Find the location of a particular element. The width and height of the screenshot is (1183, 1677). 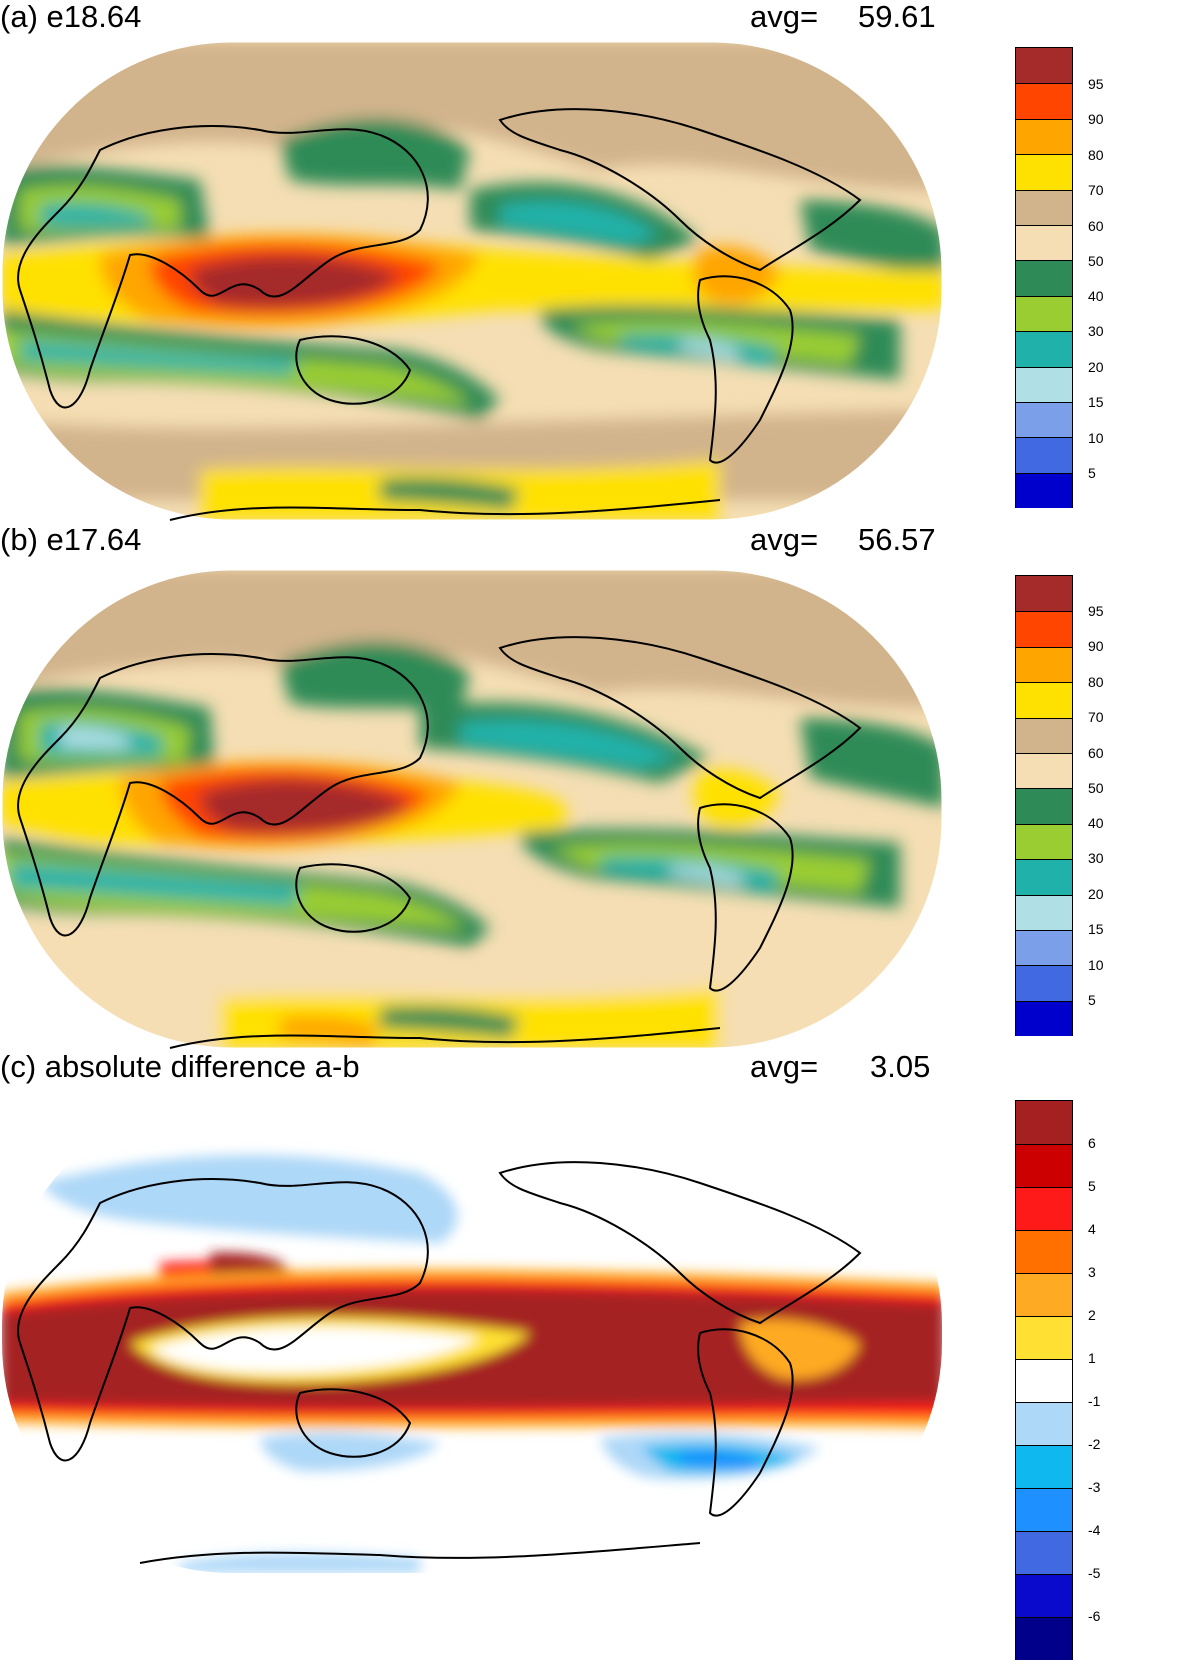

panel-a-tick: 15 is located at coordinates (1096, 402).